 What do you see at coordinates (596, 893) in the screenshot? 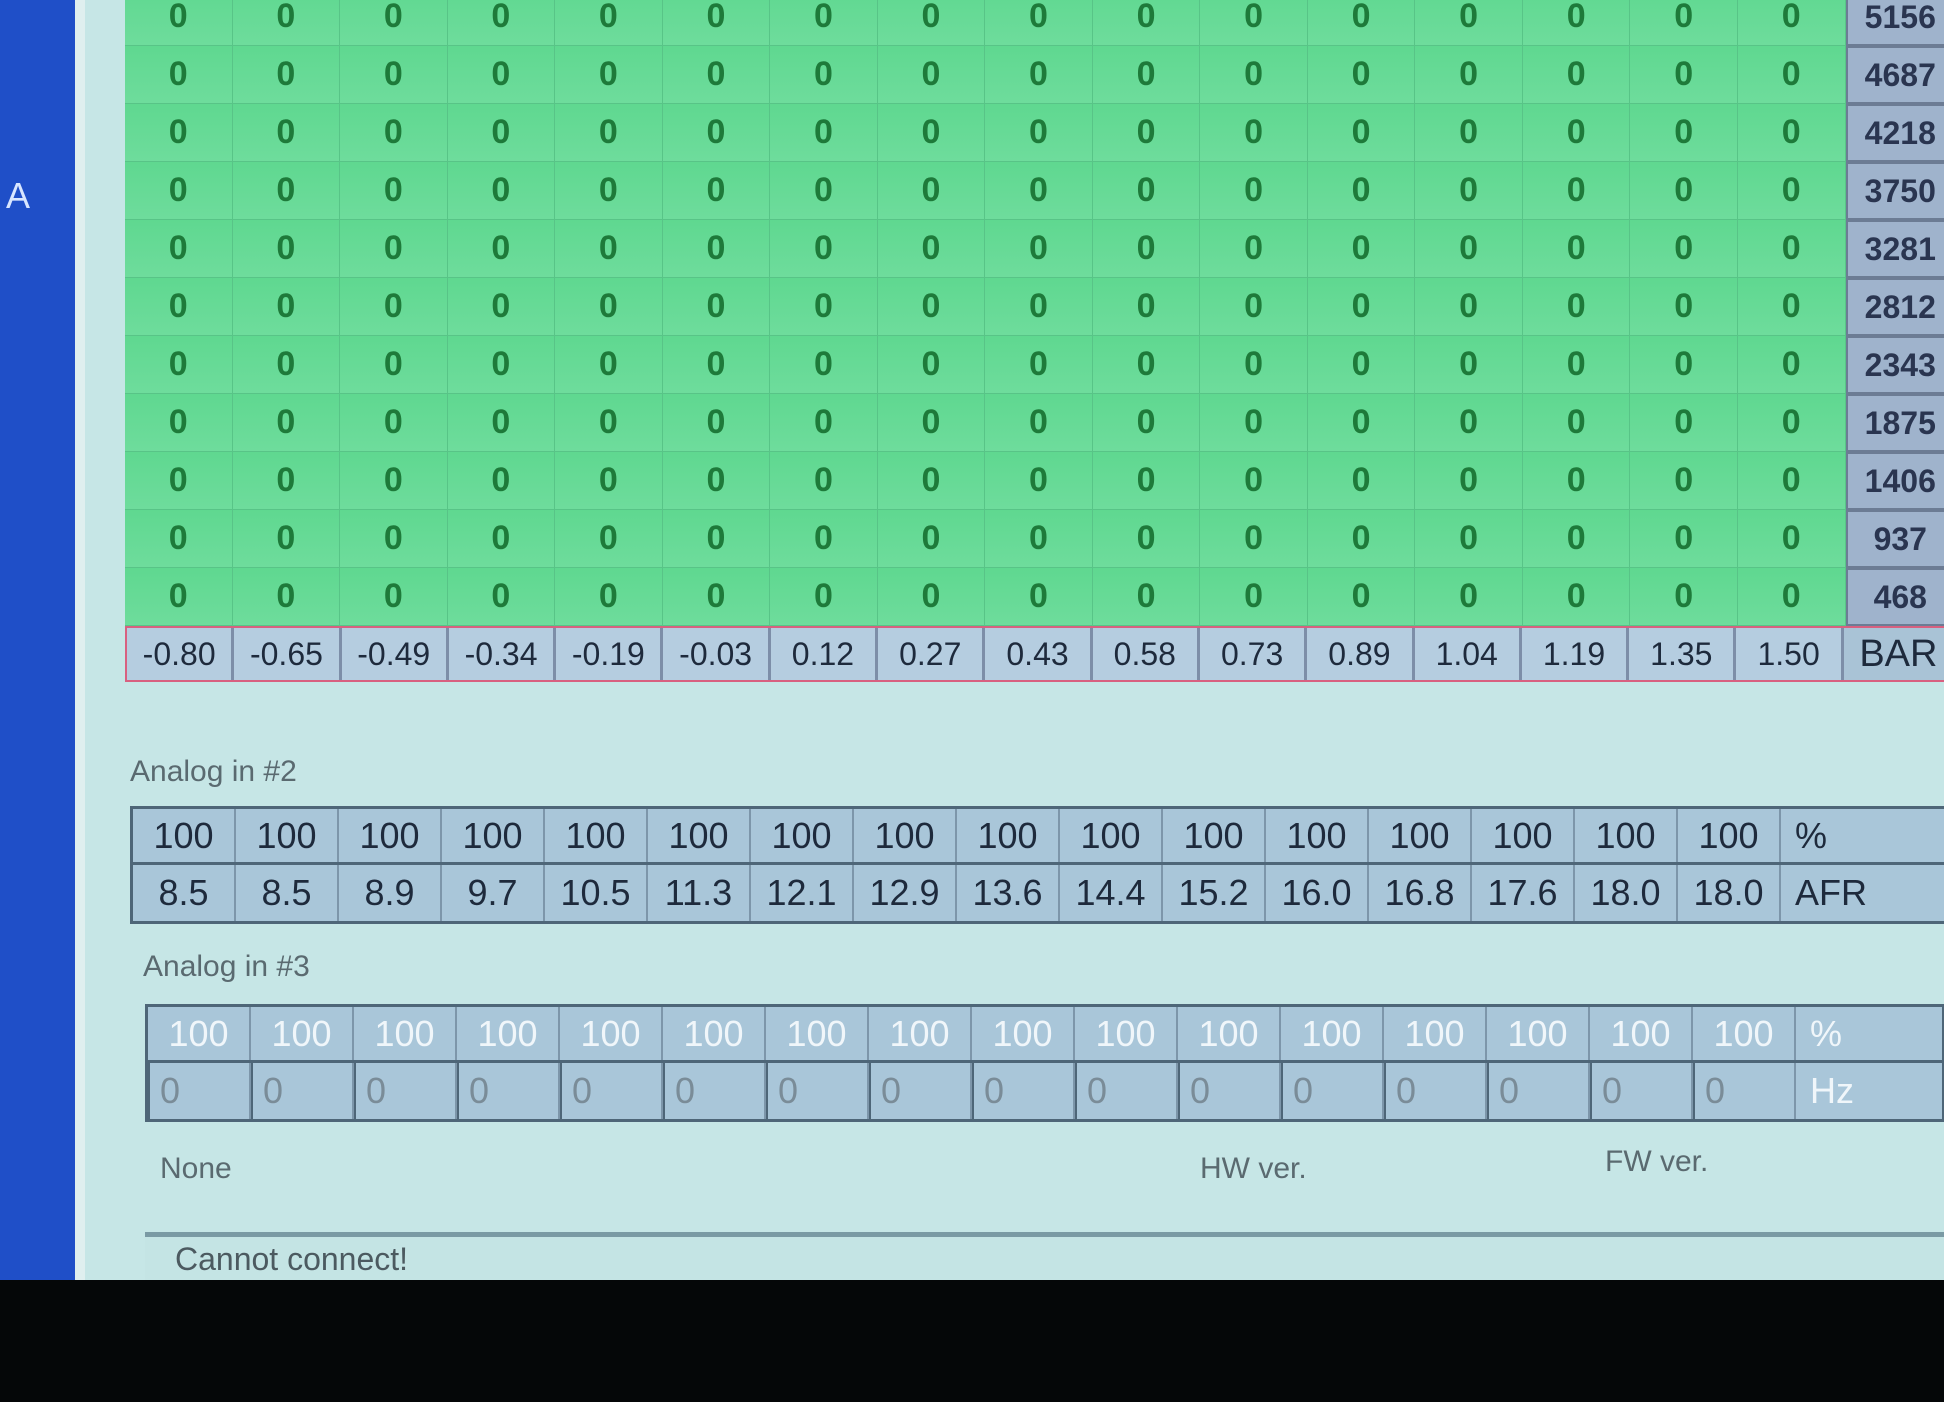
I see `analog2-cell: 10.5` at bounding box center [596, 893].